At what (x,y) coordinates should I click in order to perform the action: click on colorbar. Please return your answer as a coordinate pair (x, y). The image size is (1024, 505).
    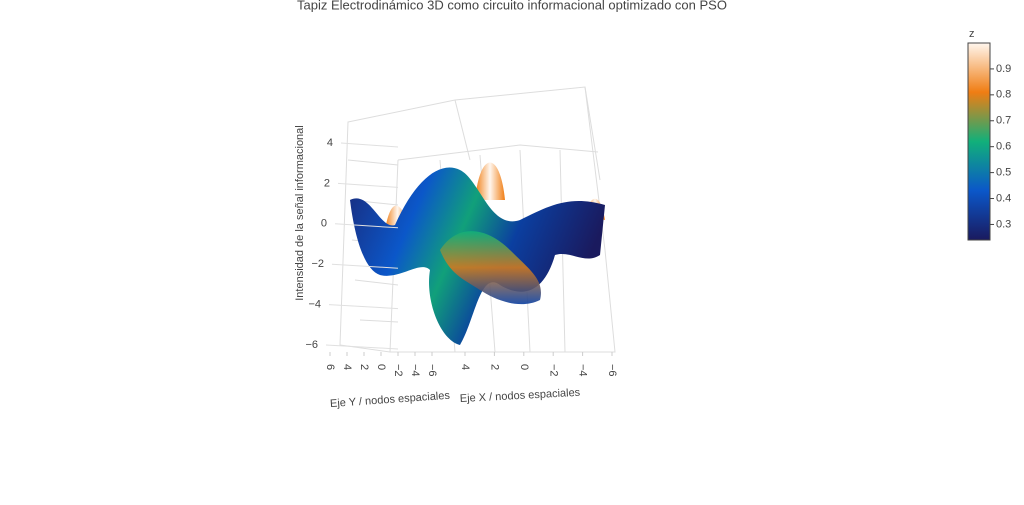
    Looking at the image, I should click on (979, 141).